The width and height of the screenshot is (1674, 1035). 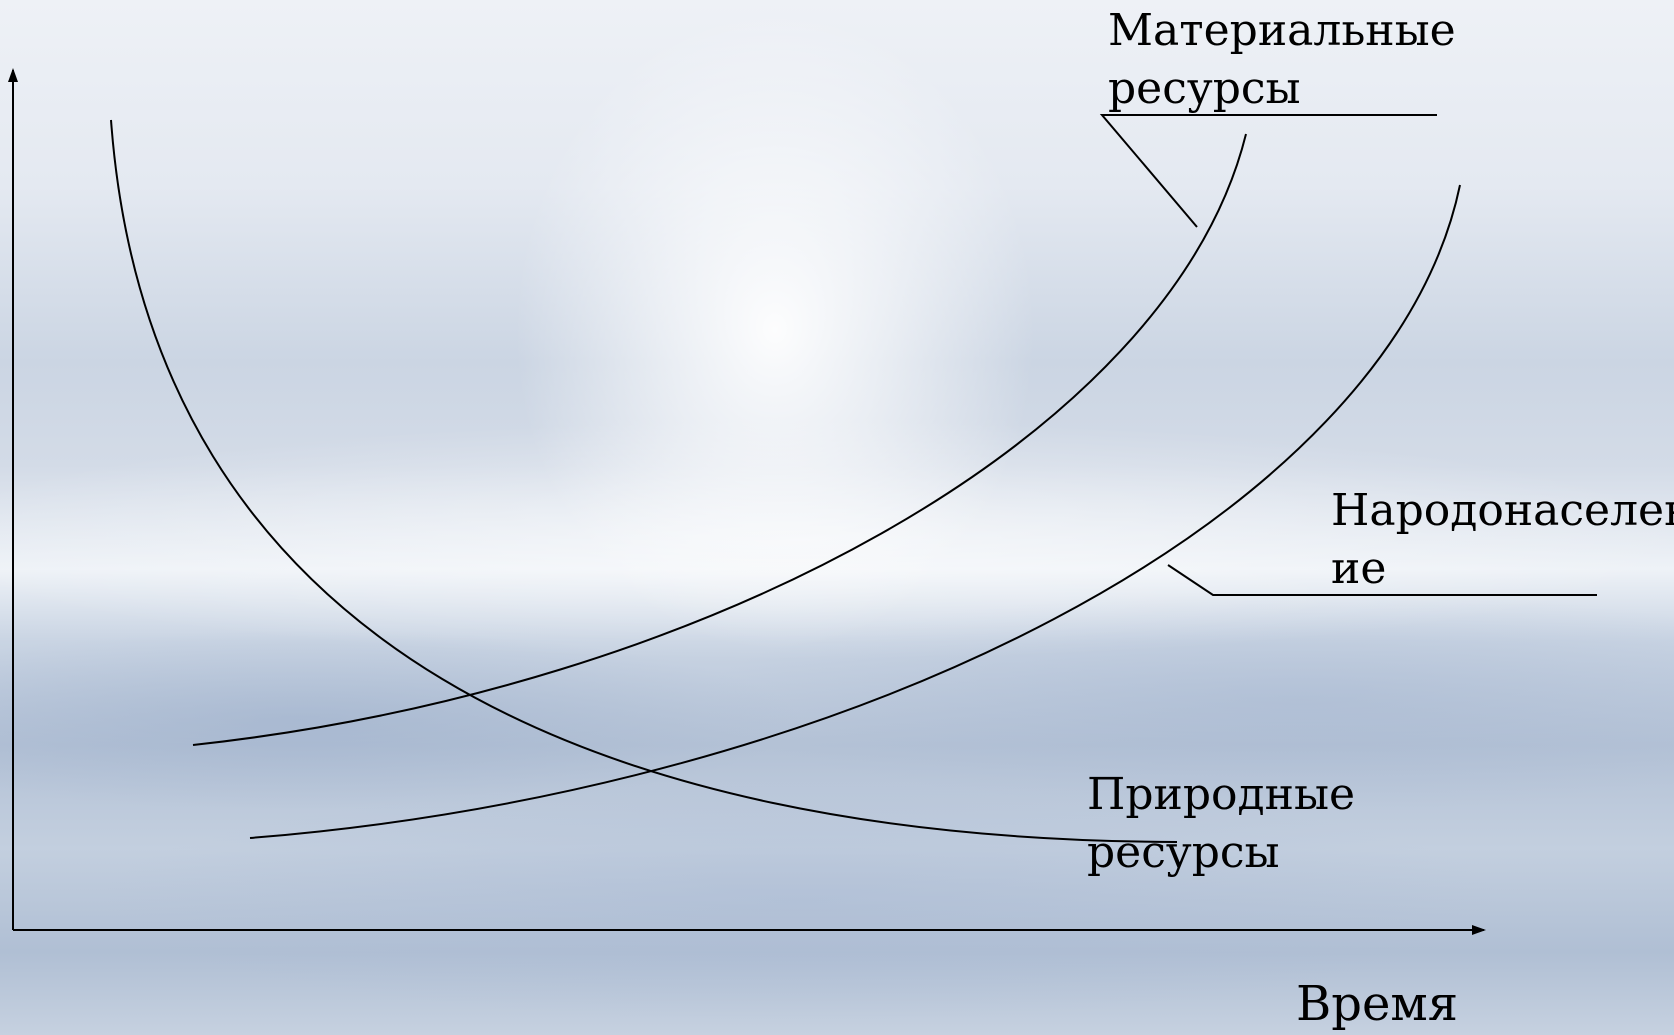 I want to click on natural-resources-label-line1: Природные, so click(x=1221, y=794).